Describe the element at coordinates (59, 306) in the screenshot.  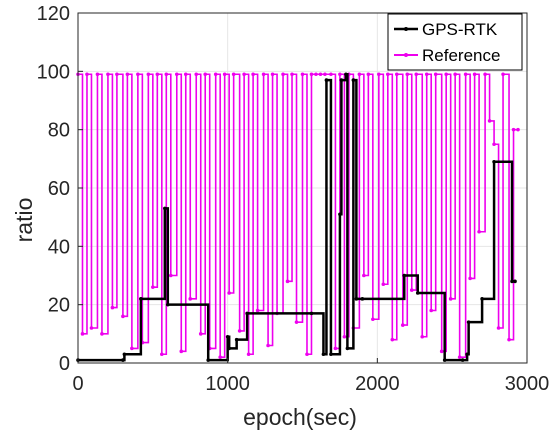
I see `y-tick-label: 20` at that location.